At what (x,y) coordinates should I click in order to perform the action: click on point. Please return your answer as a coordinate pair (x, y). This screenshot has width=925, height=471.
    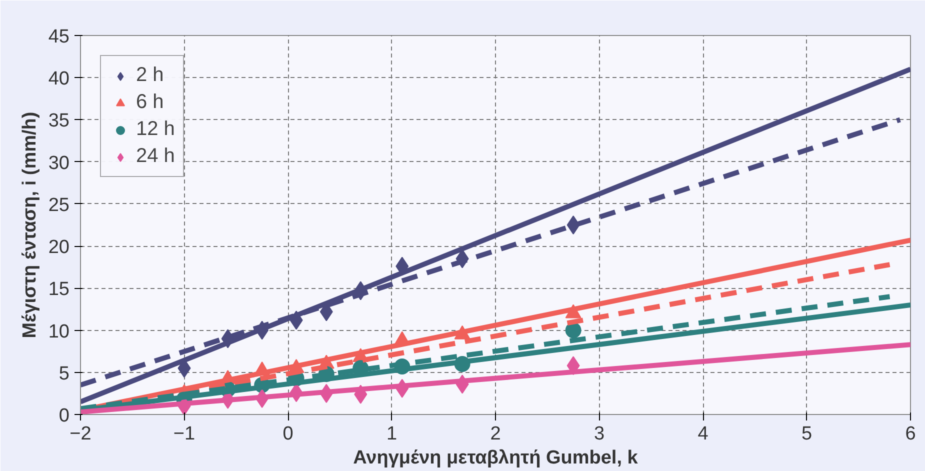
    Looking at the image, I should click on (573, 330).